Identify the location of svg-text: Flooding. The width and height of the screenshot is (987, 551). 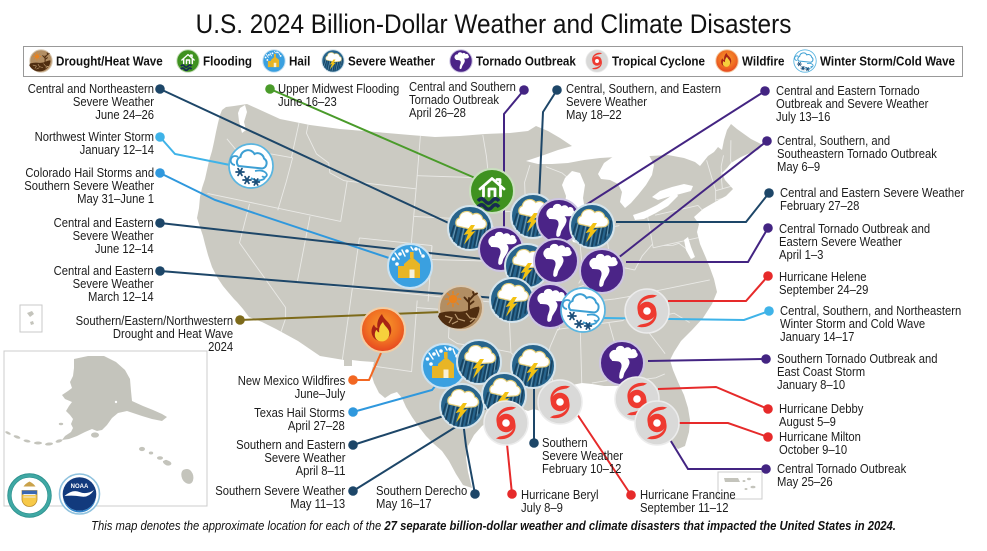
(227, 61).